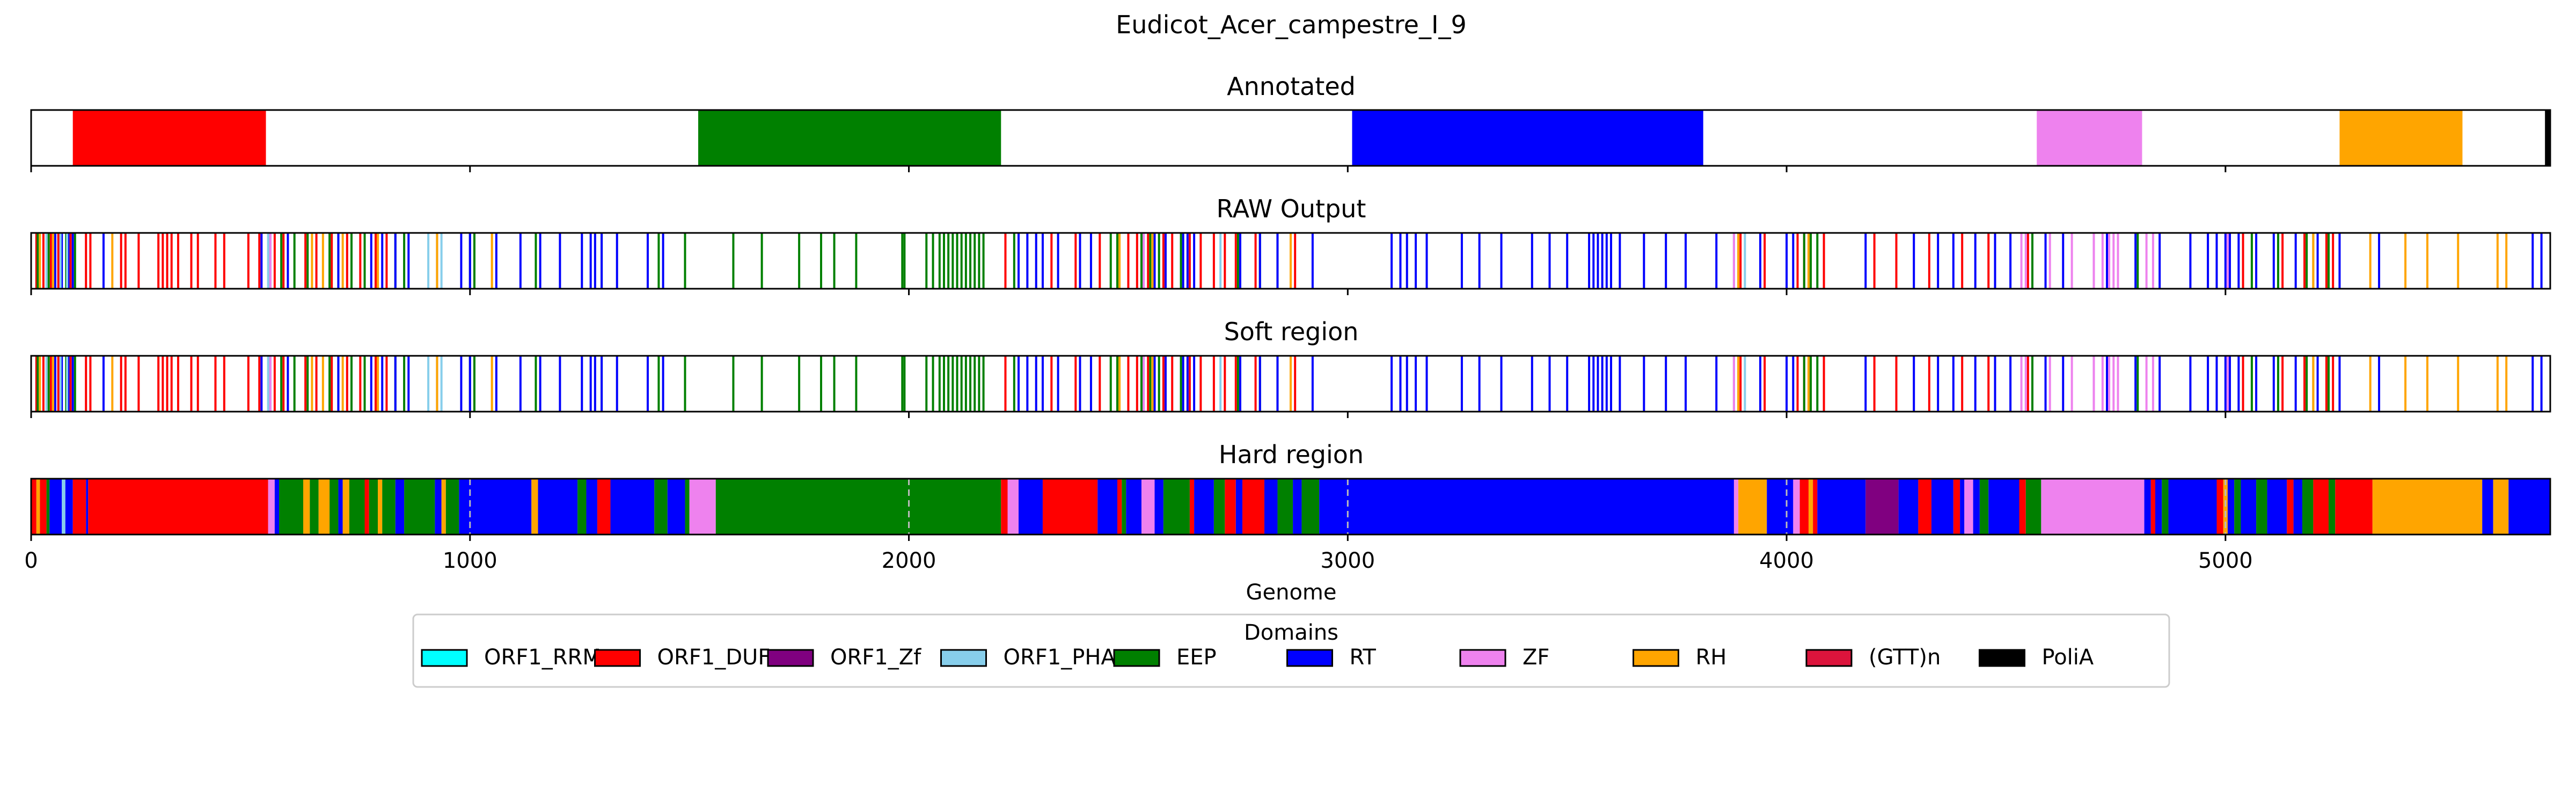 The width and height of the screenshot is (2576, 805). What do you see at coordinates (444, 658) in the screenshot?
I see `legend-swatch-orf1-rrm` at bounding box center [444, 658].